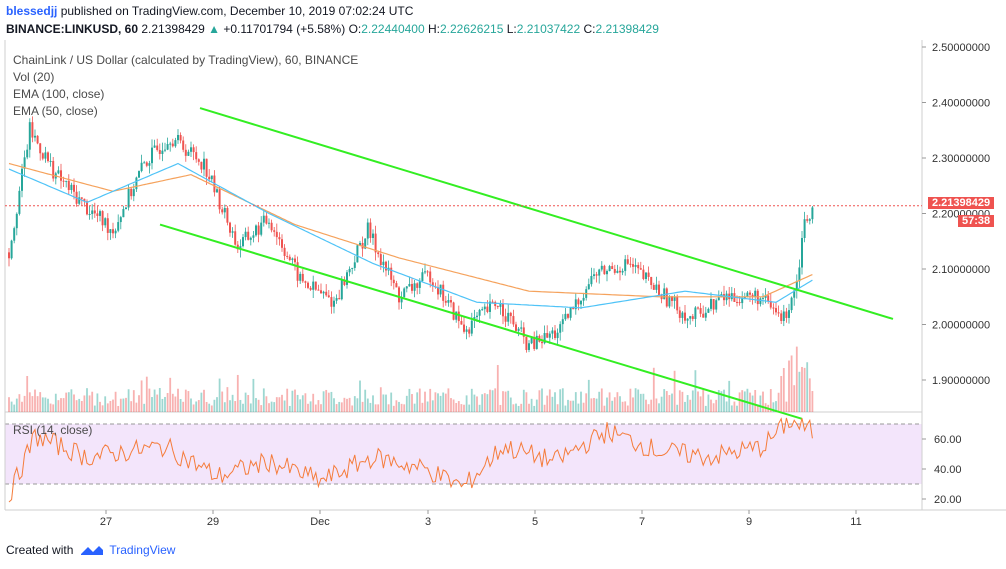  I want to click on up-triangle-icon: ▲, so click(214, 29).